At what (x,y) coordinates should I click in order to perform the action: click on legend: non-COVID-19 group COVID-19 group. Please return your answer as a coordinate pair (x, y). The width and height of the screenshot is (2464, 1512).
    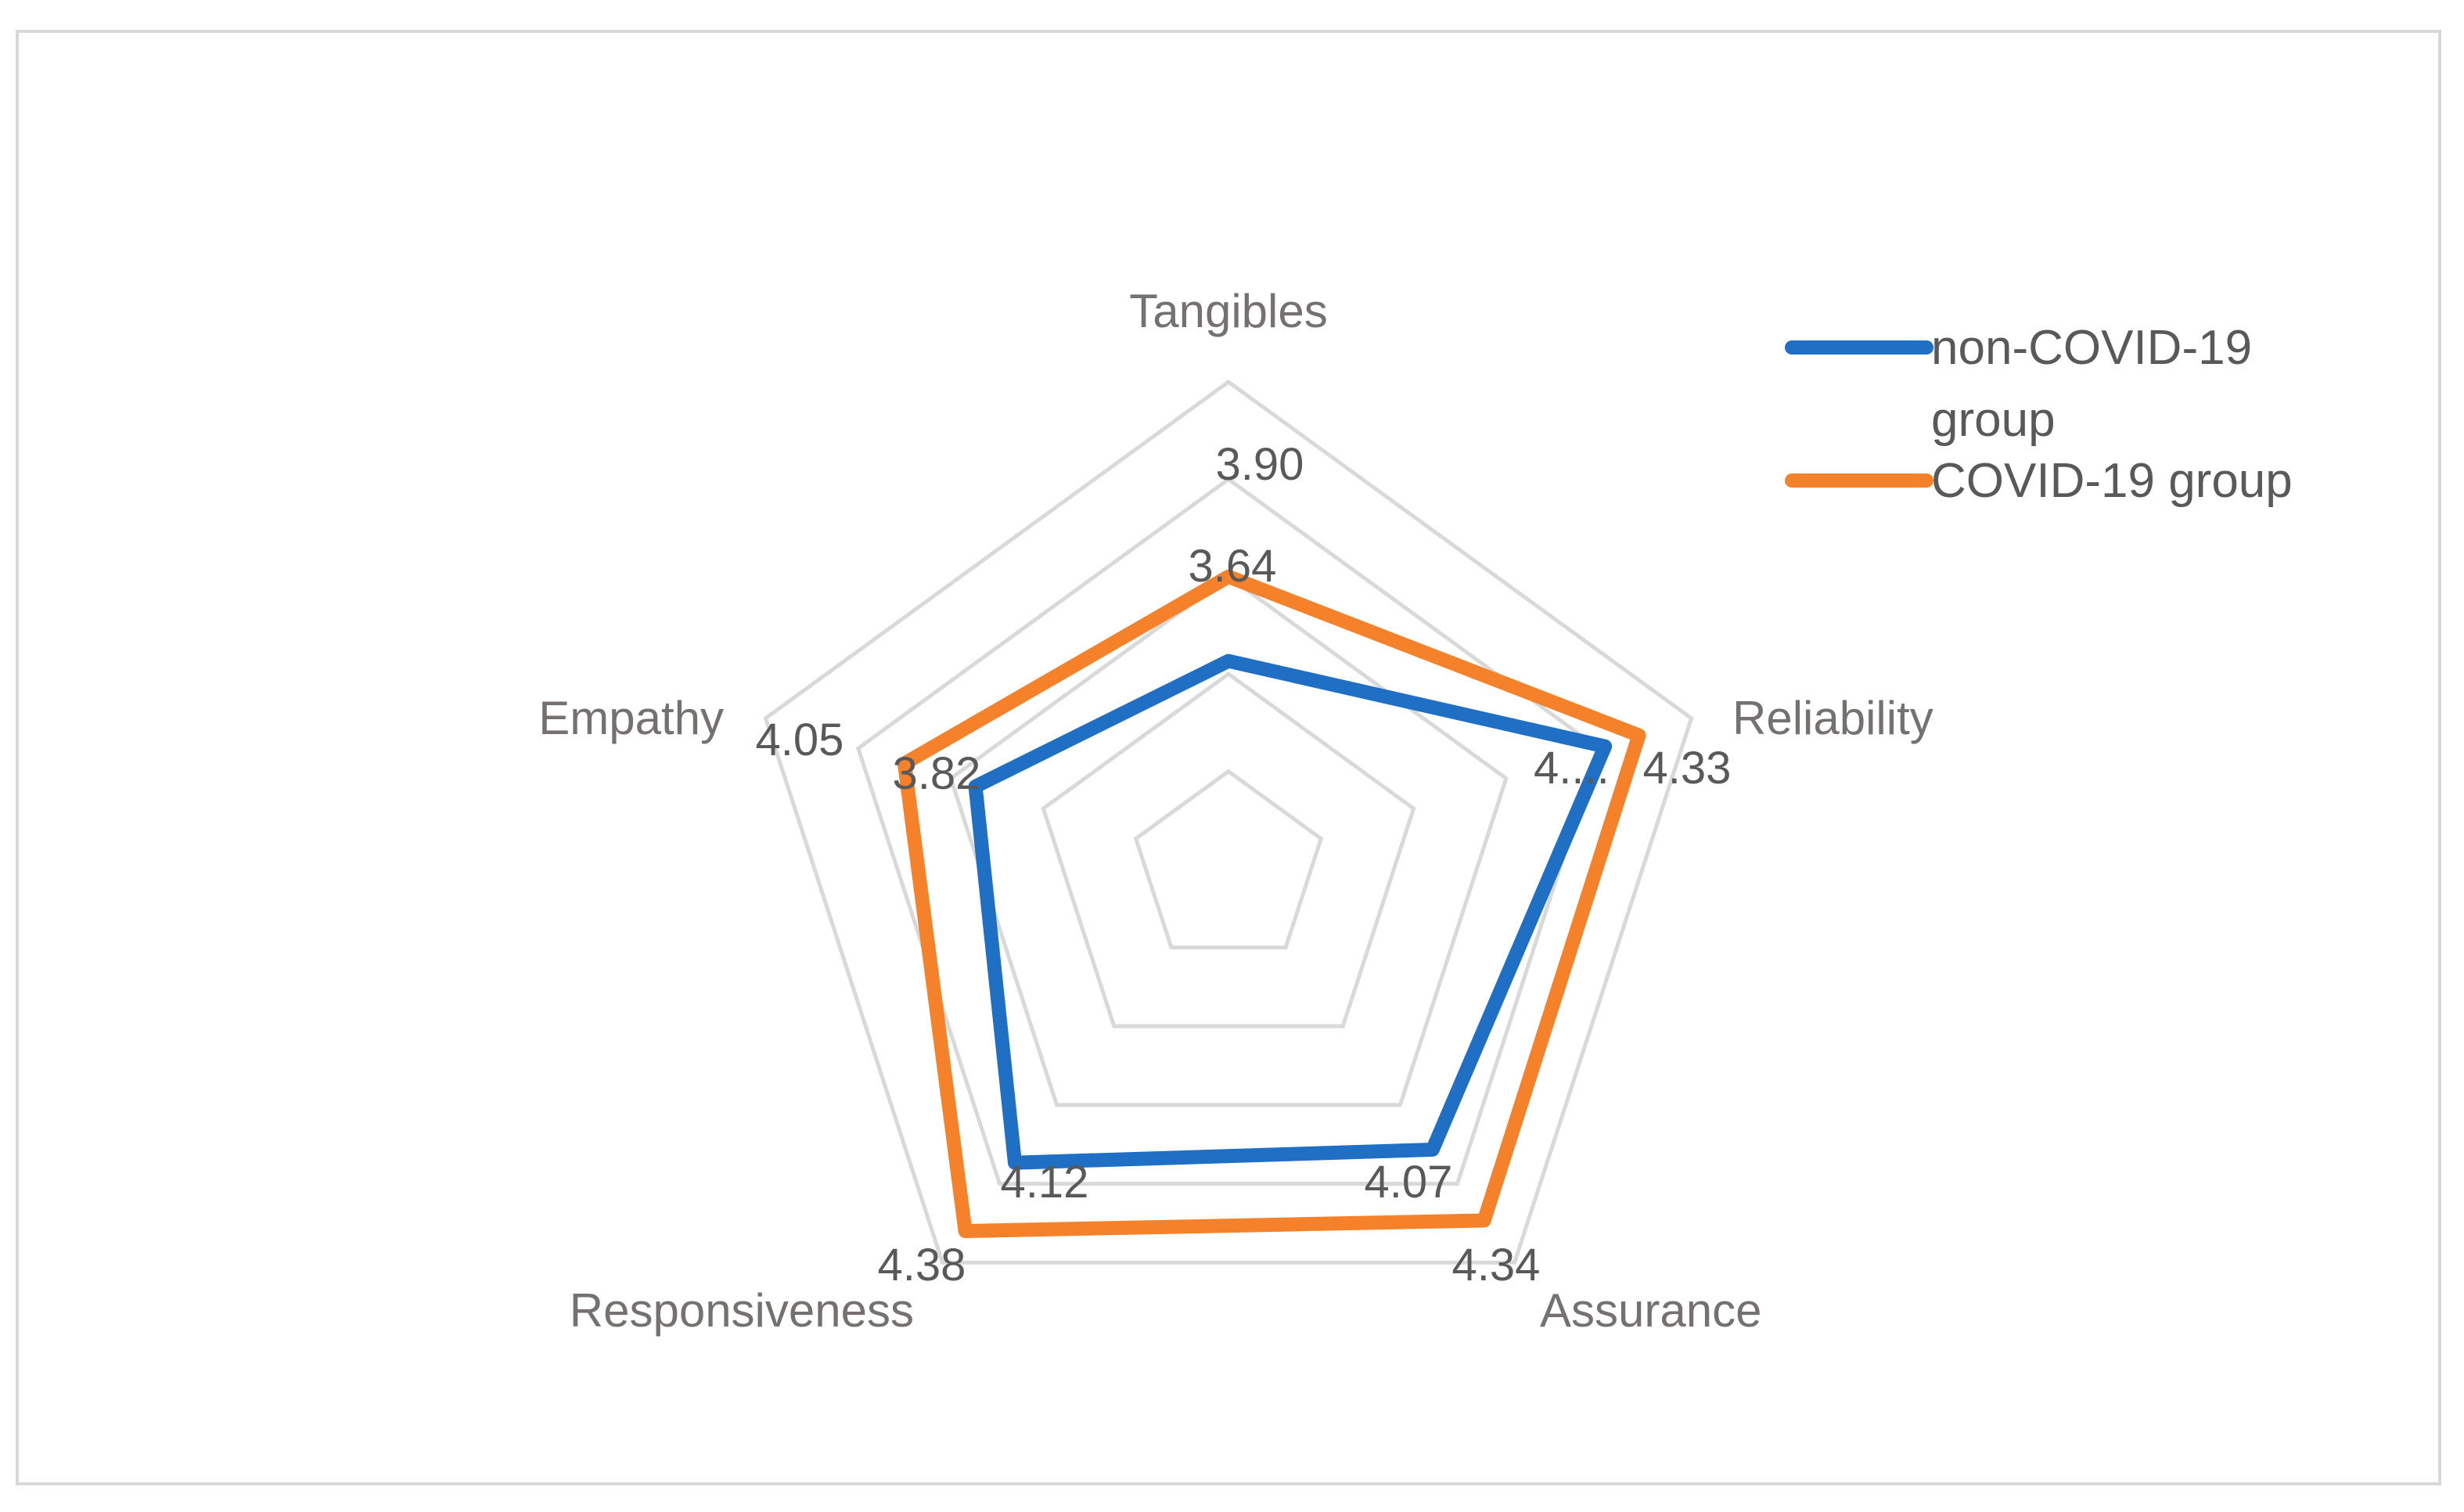
    Looking at the image, I should click on (2039, 414).